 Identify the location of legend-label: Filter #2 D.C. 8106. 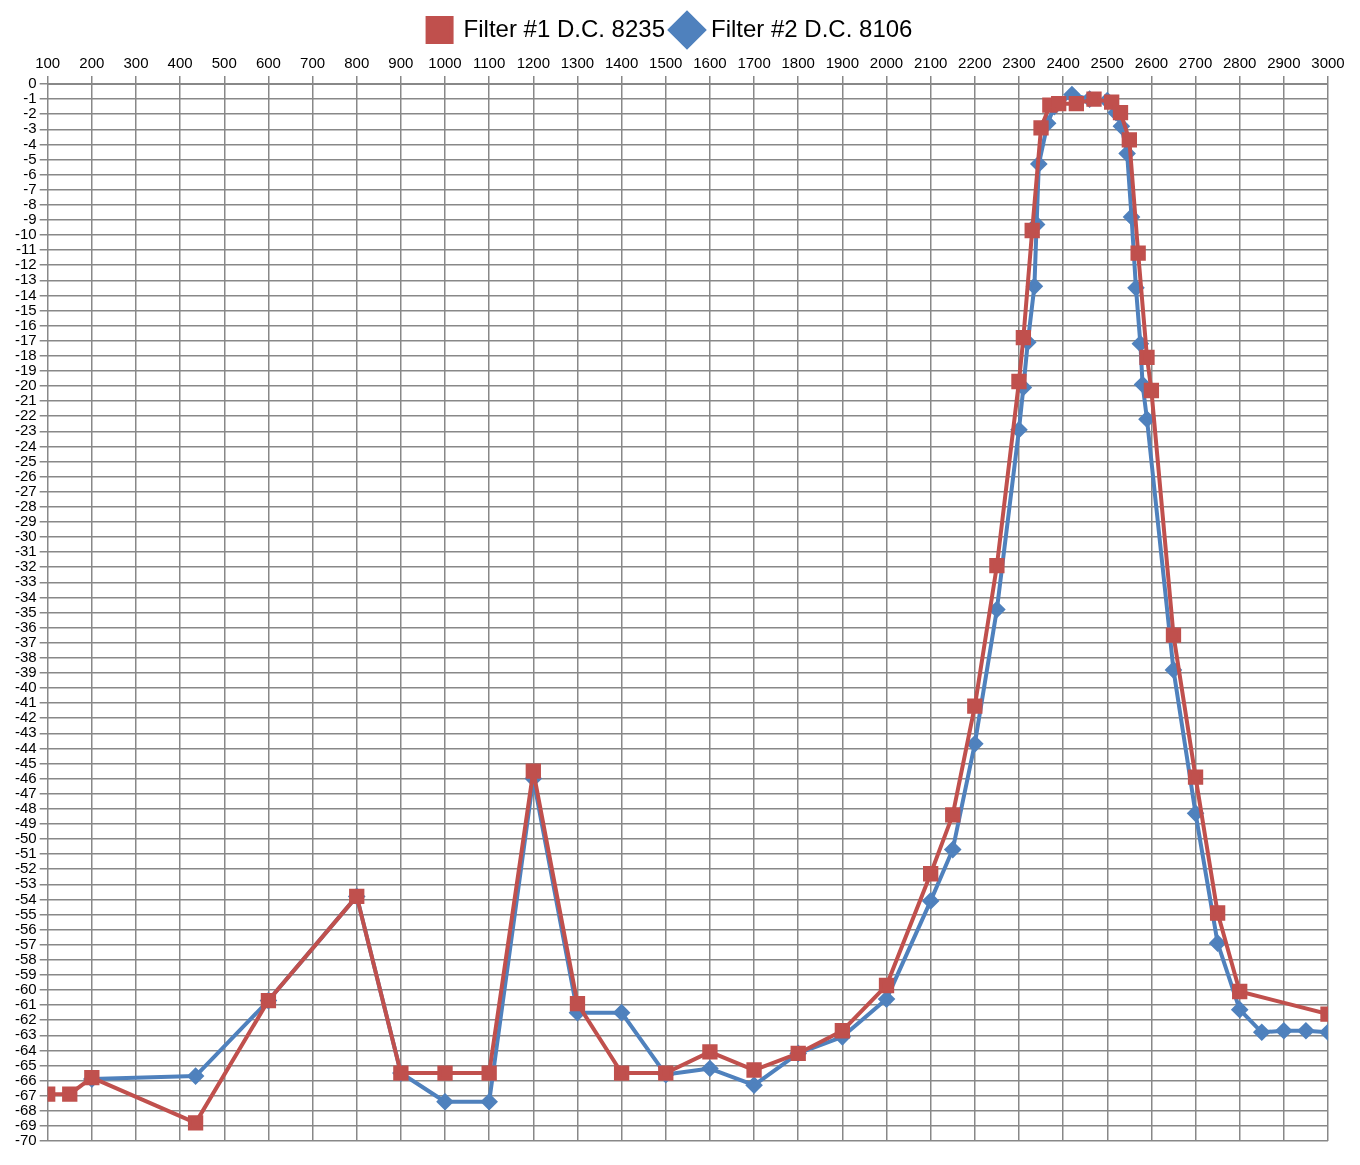
(812, 28).